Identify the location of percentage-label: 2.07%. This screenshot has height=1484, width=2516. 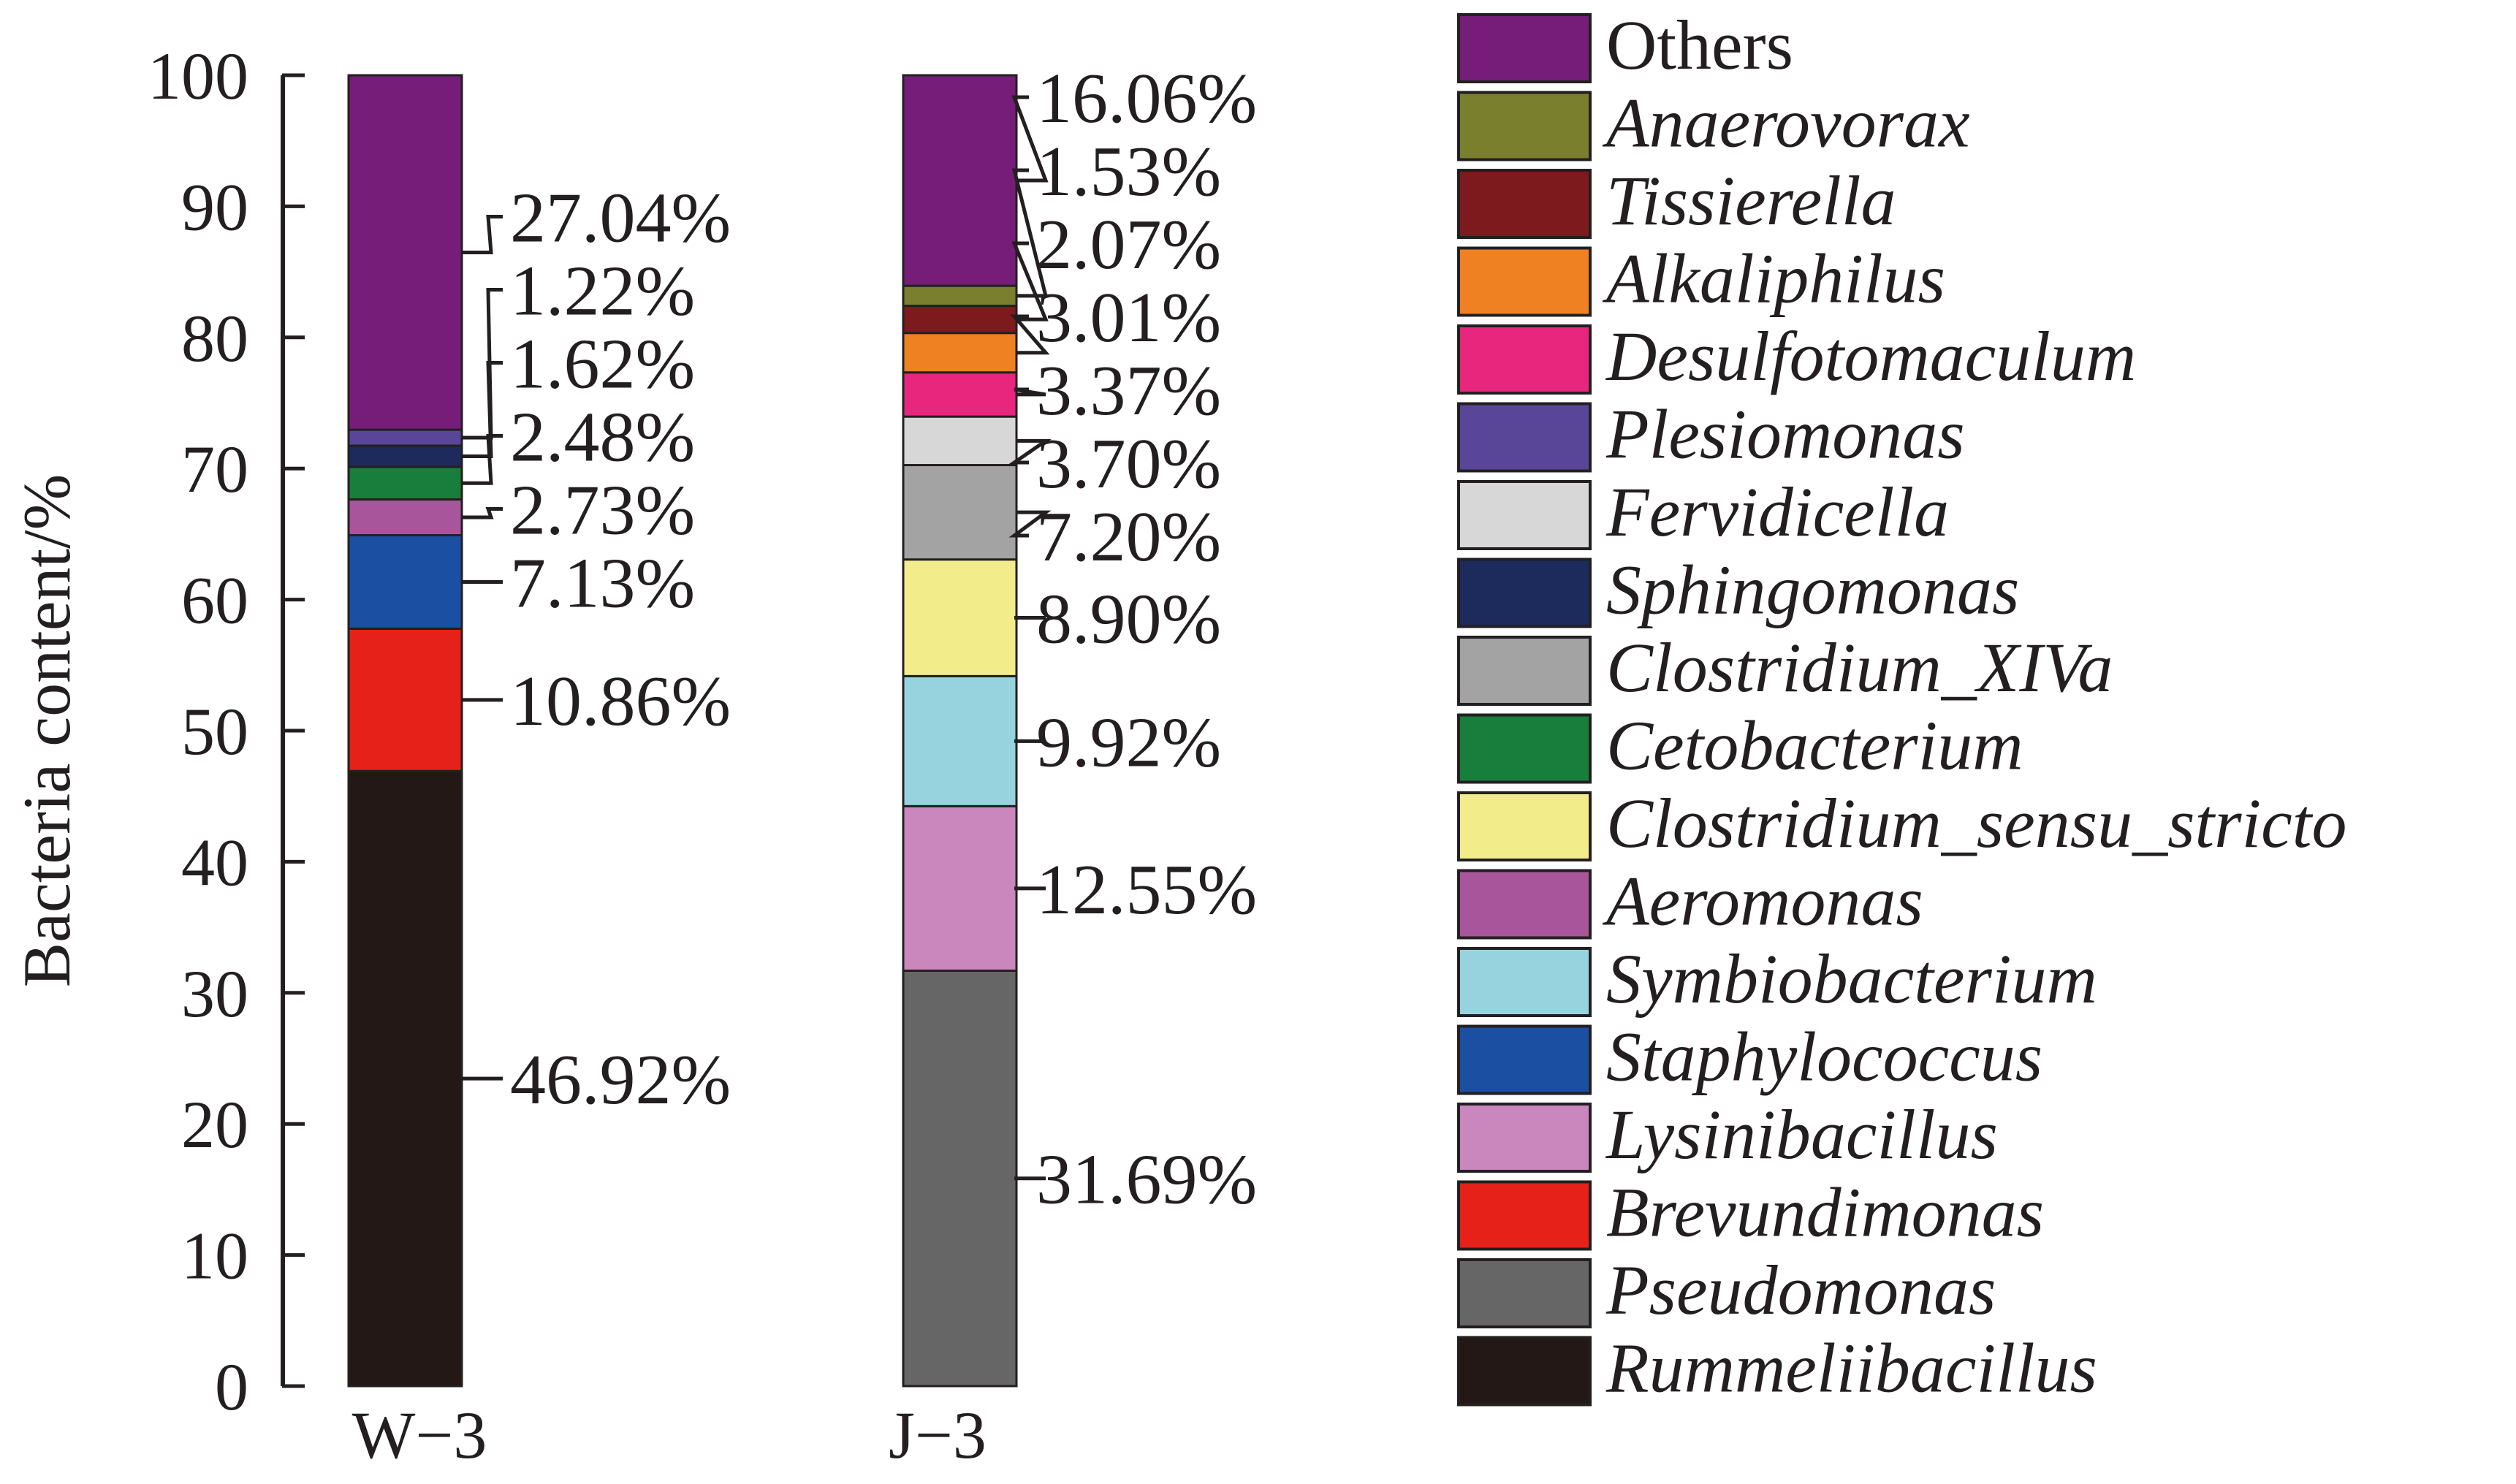
(1128, 244).